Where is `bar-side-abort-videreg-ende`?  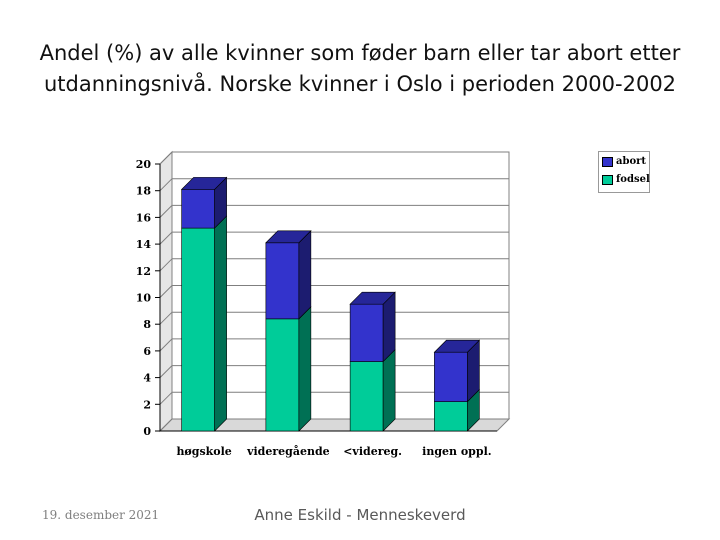
bar-side-abort-videreg-ende is located at coordinates (305, 275).